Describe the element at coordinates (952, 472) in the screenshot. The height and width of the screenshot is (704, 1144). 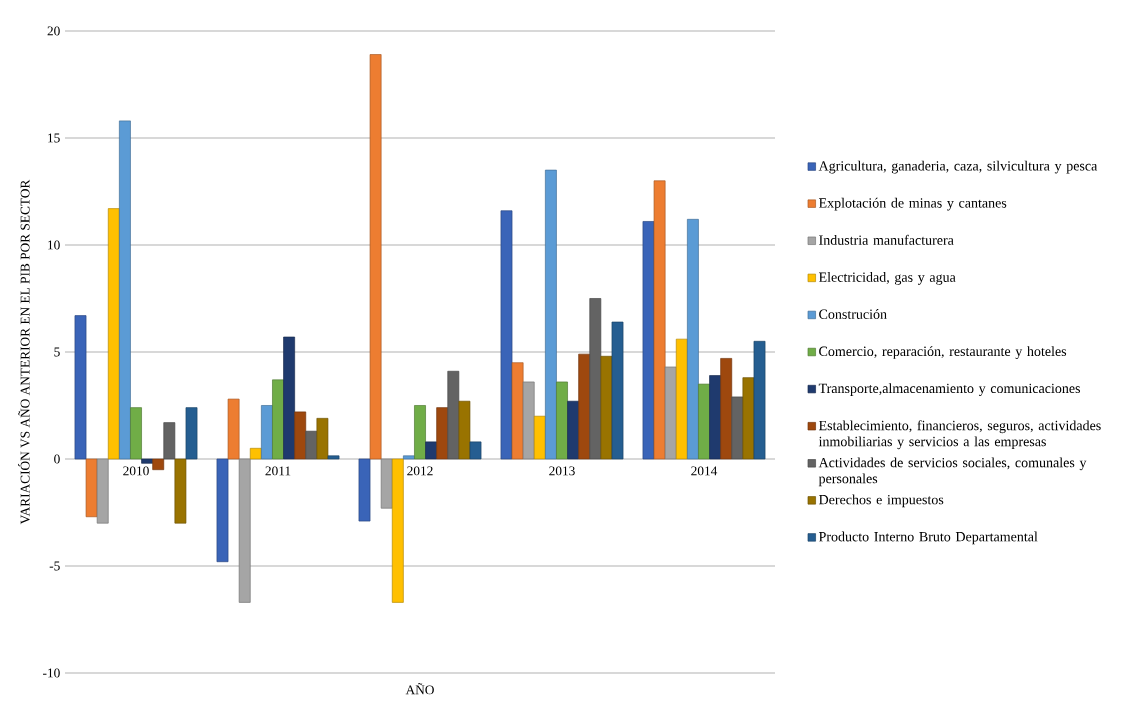
I see `legend-label: Actividades de servicios sociales, comunales y personales` at that location.